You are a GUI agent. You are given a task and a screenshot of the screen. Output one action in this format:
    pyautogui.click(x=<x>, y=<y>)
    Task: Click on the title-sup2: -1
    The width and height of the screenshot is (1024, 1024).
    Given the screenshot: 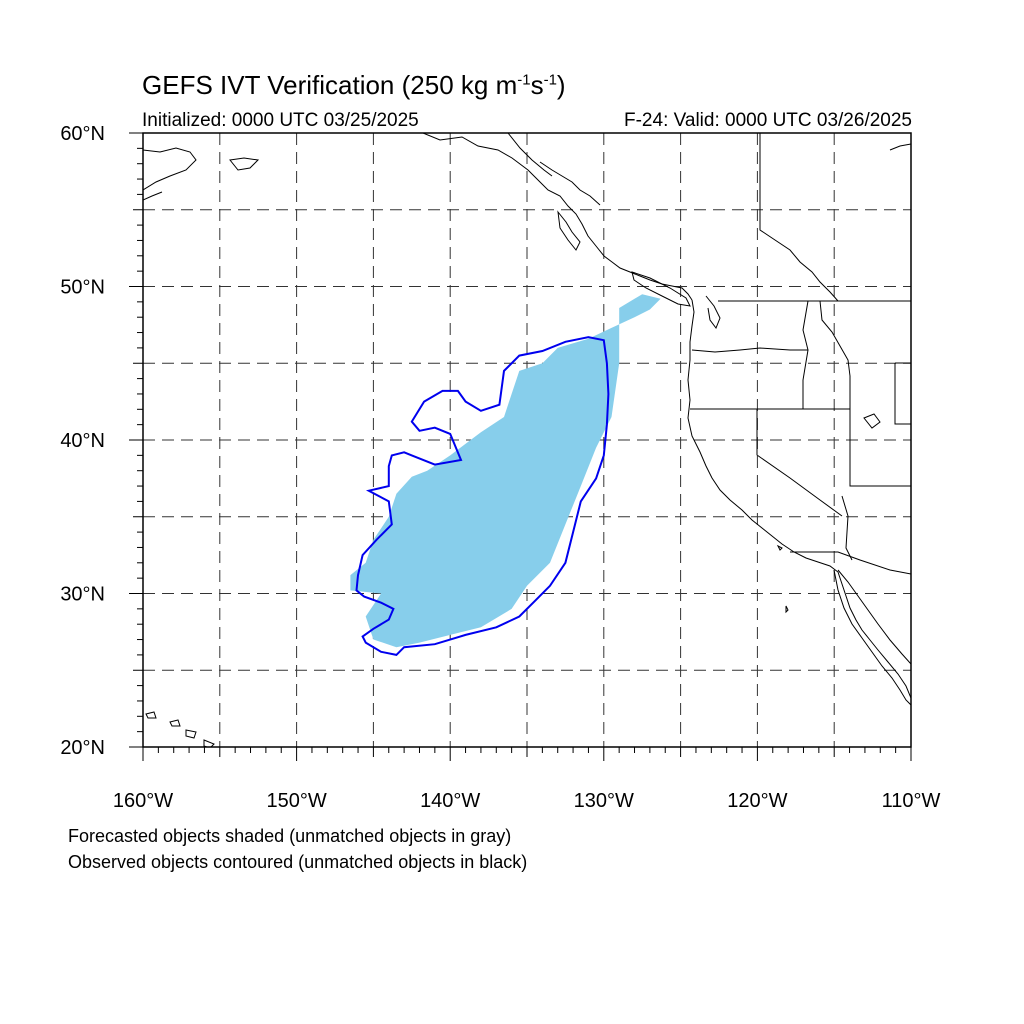 What is the action you would take?
    pyautogui.click(x=550, y=80)
    